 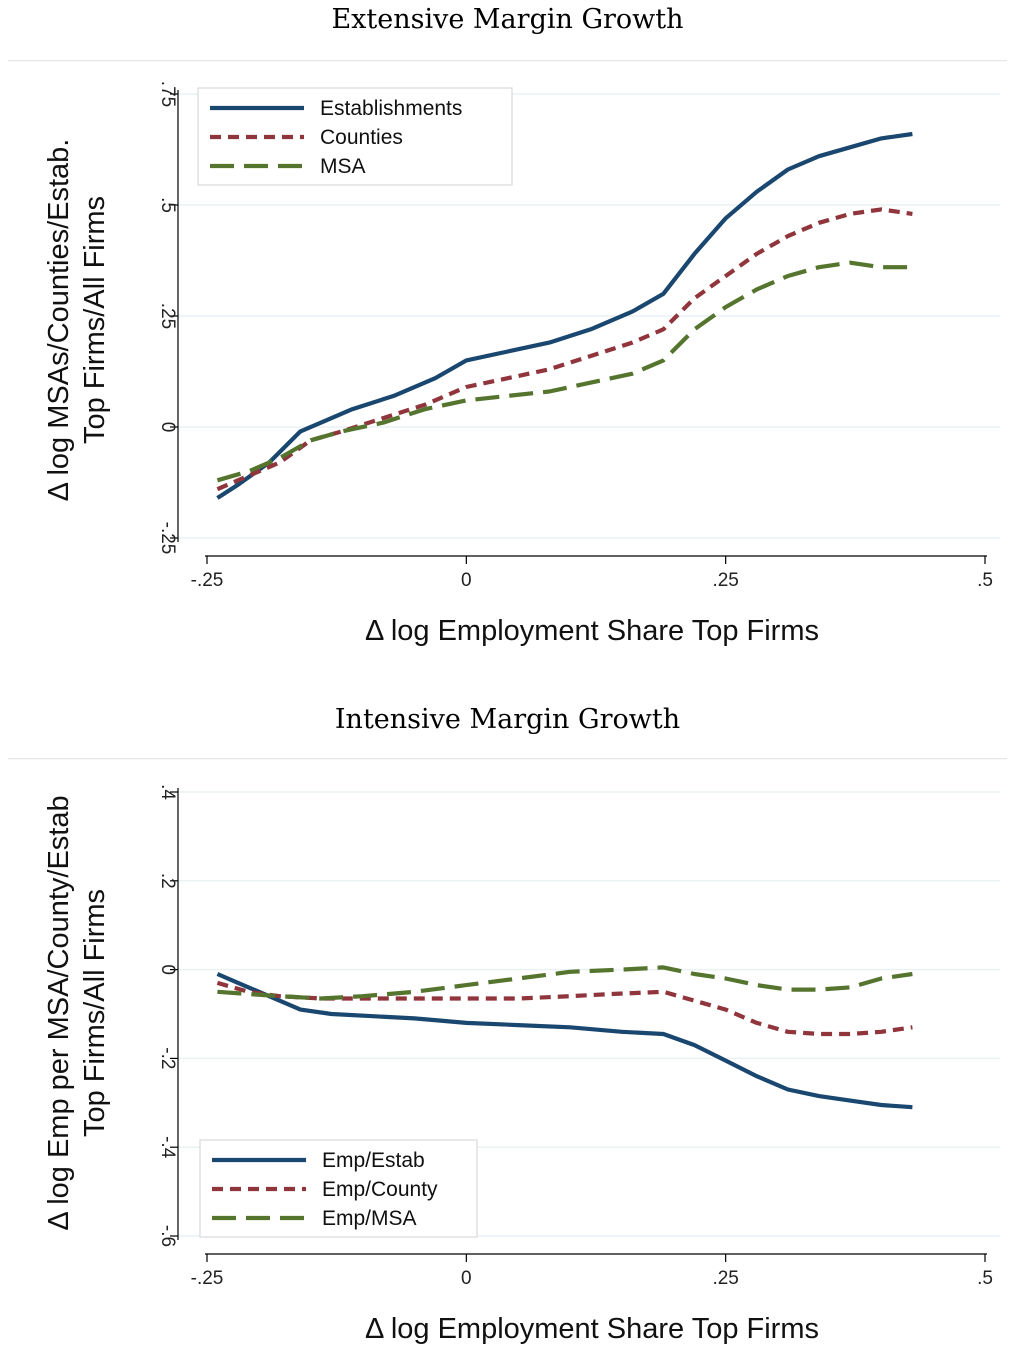 What do you see at coordinates (167, 205) in the screenshot?
I see `y-tick-label: .5` at bounding box center [167, 205].